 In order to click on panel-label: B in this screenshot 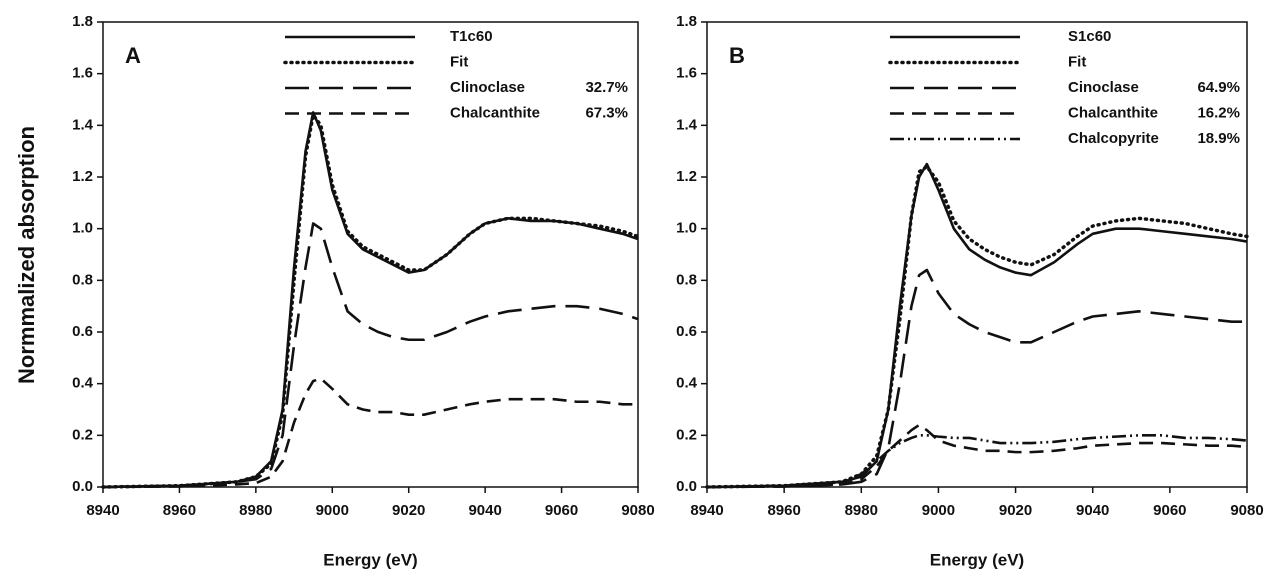, I will do `click(737, 55)`.